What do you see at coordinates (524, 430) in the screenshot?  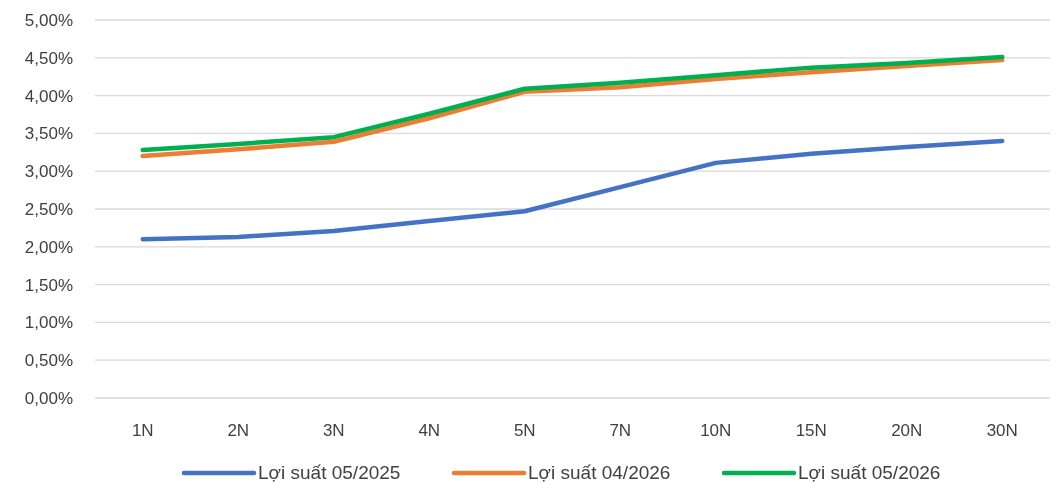 I see `x-tick-label: 5N` at bounding box center [524, 430].